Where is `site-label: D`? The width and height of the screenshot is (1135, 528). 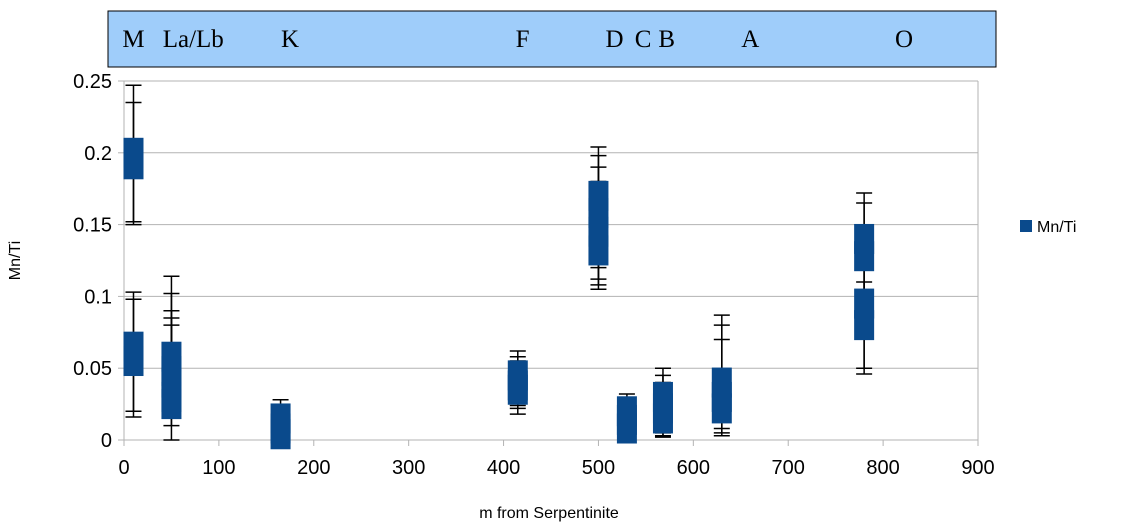 site-label: D is located at coordinates (615, 39).